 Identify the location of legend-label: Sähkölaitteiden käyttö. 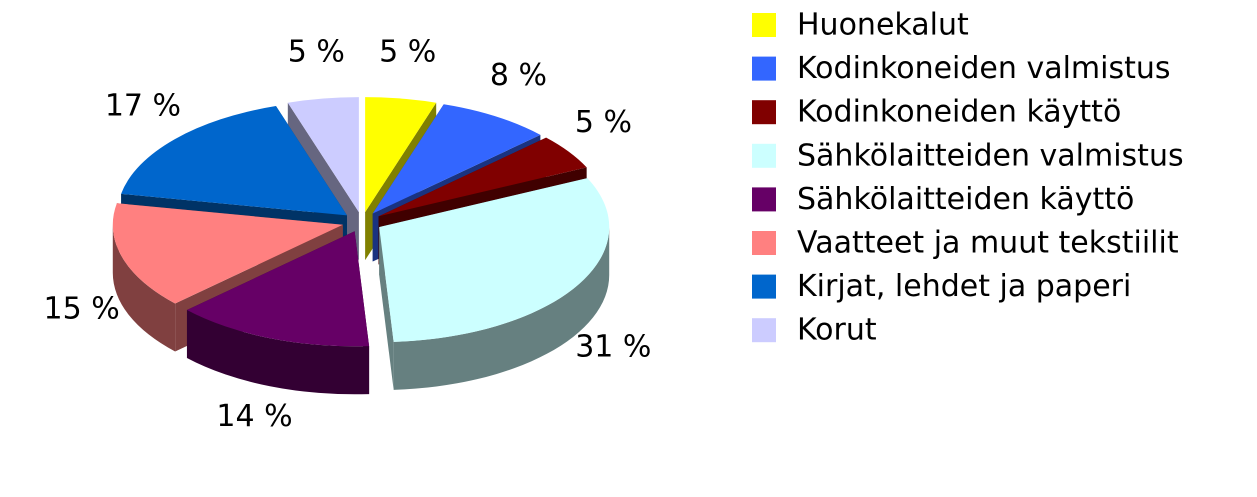
(965, 199).